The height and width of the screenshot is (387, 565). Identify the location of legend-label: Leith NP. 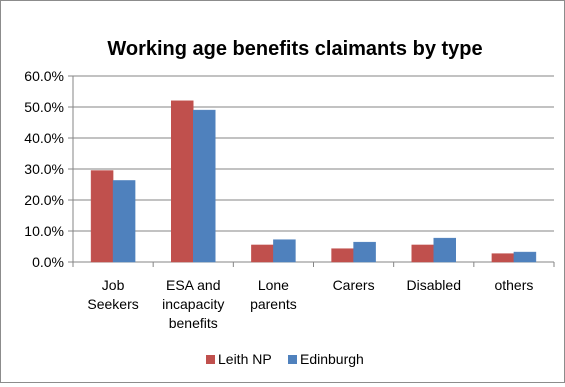
(245, 359).